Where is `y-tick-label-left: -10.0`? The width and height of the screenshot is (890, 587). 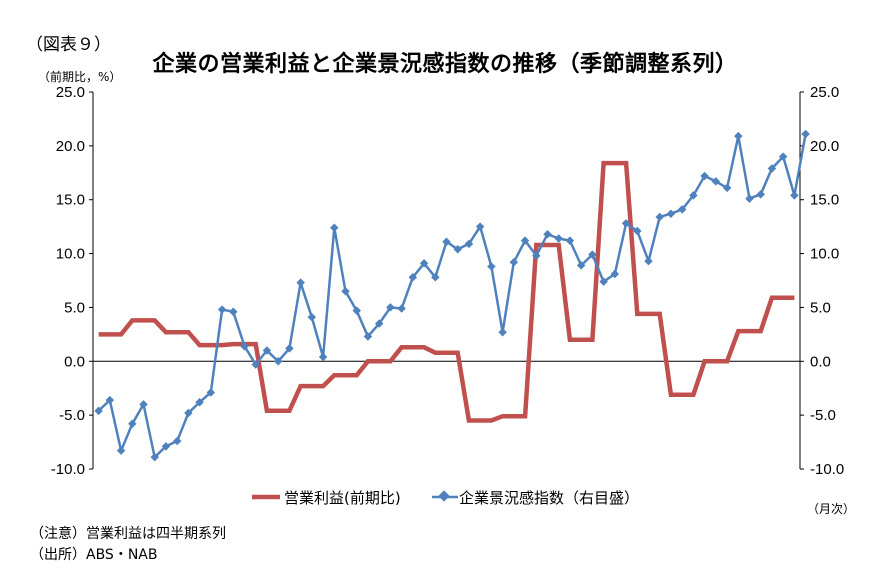 y-tick-label-left: -10.0 is located at coordinates (68, 469).